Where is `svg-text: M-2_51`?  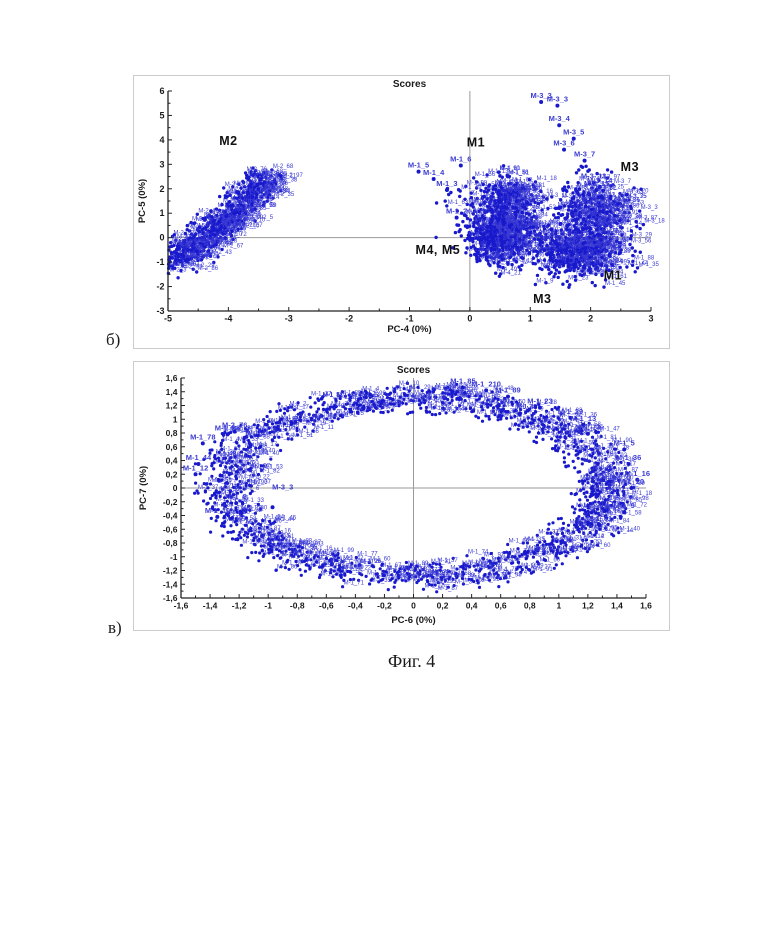
svg-text: M-2_51 is located at coordinates (217, 239).